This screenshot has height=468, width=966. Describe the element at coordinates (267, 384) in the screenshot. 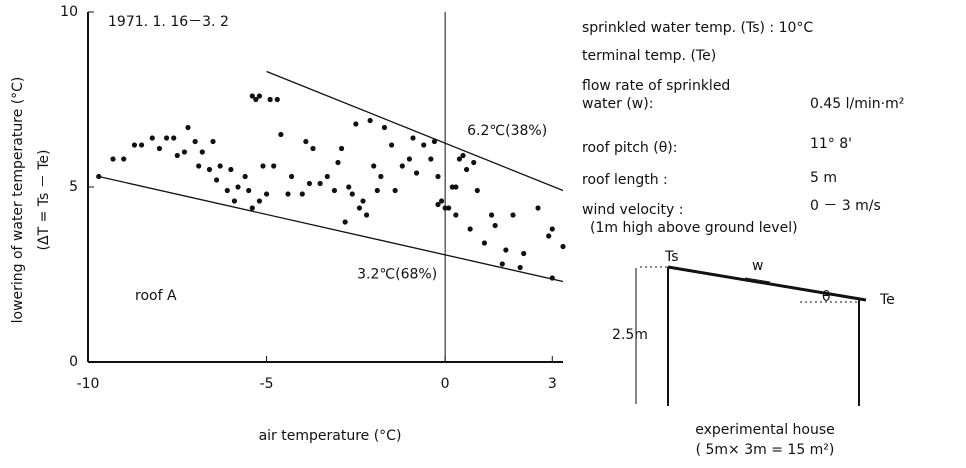

I see `x-tick-label: -5` at that location.